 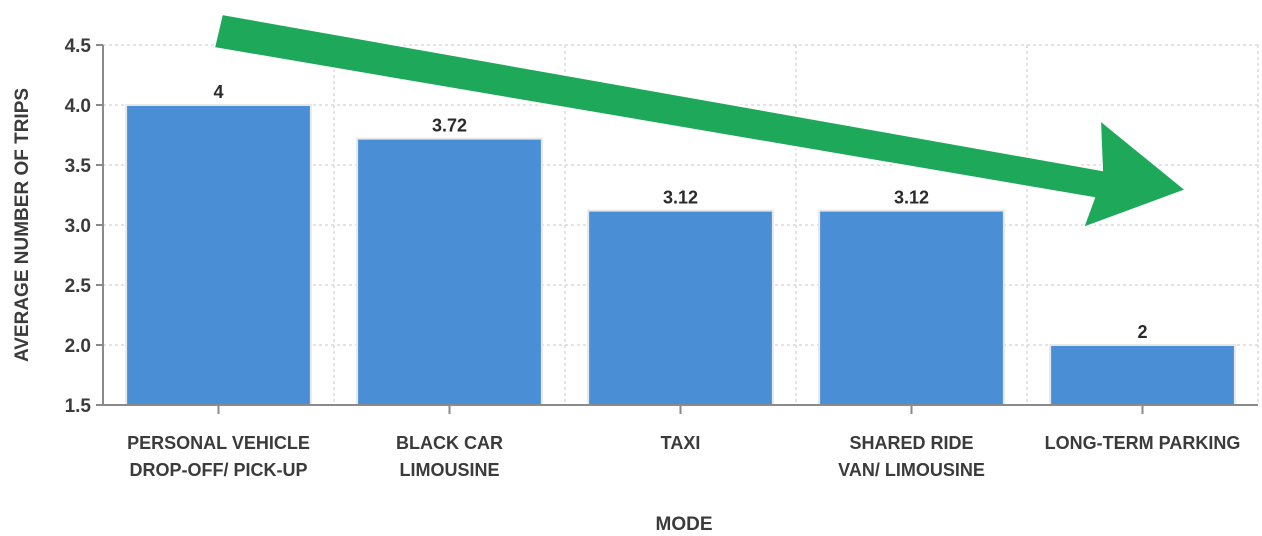 What do you see at coordinates (22, 225) in the screenshot?
I see `y-axis-title: AVERAGE NUMBER OF TRIPS` at bounding box center [22, 225].